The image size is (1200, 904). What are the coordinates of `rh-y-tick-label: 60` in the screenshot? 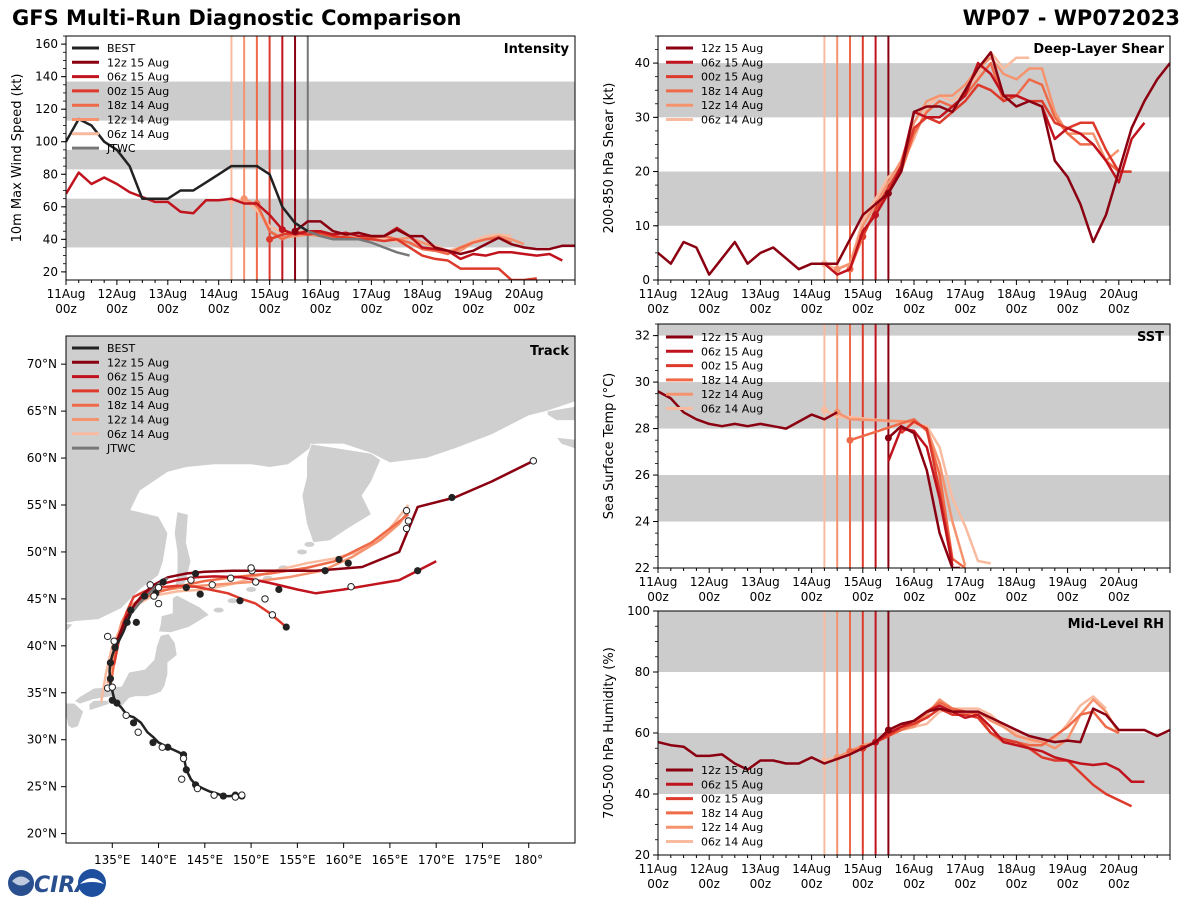 It's located at (642, 733).